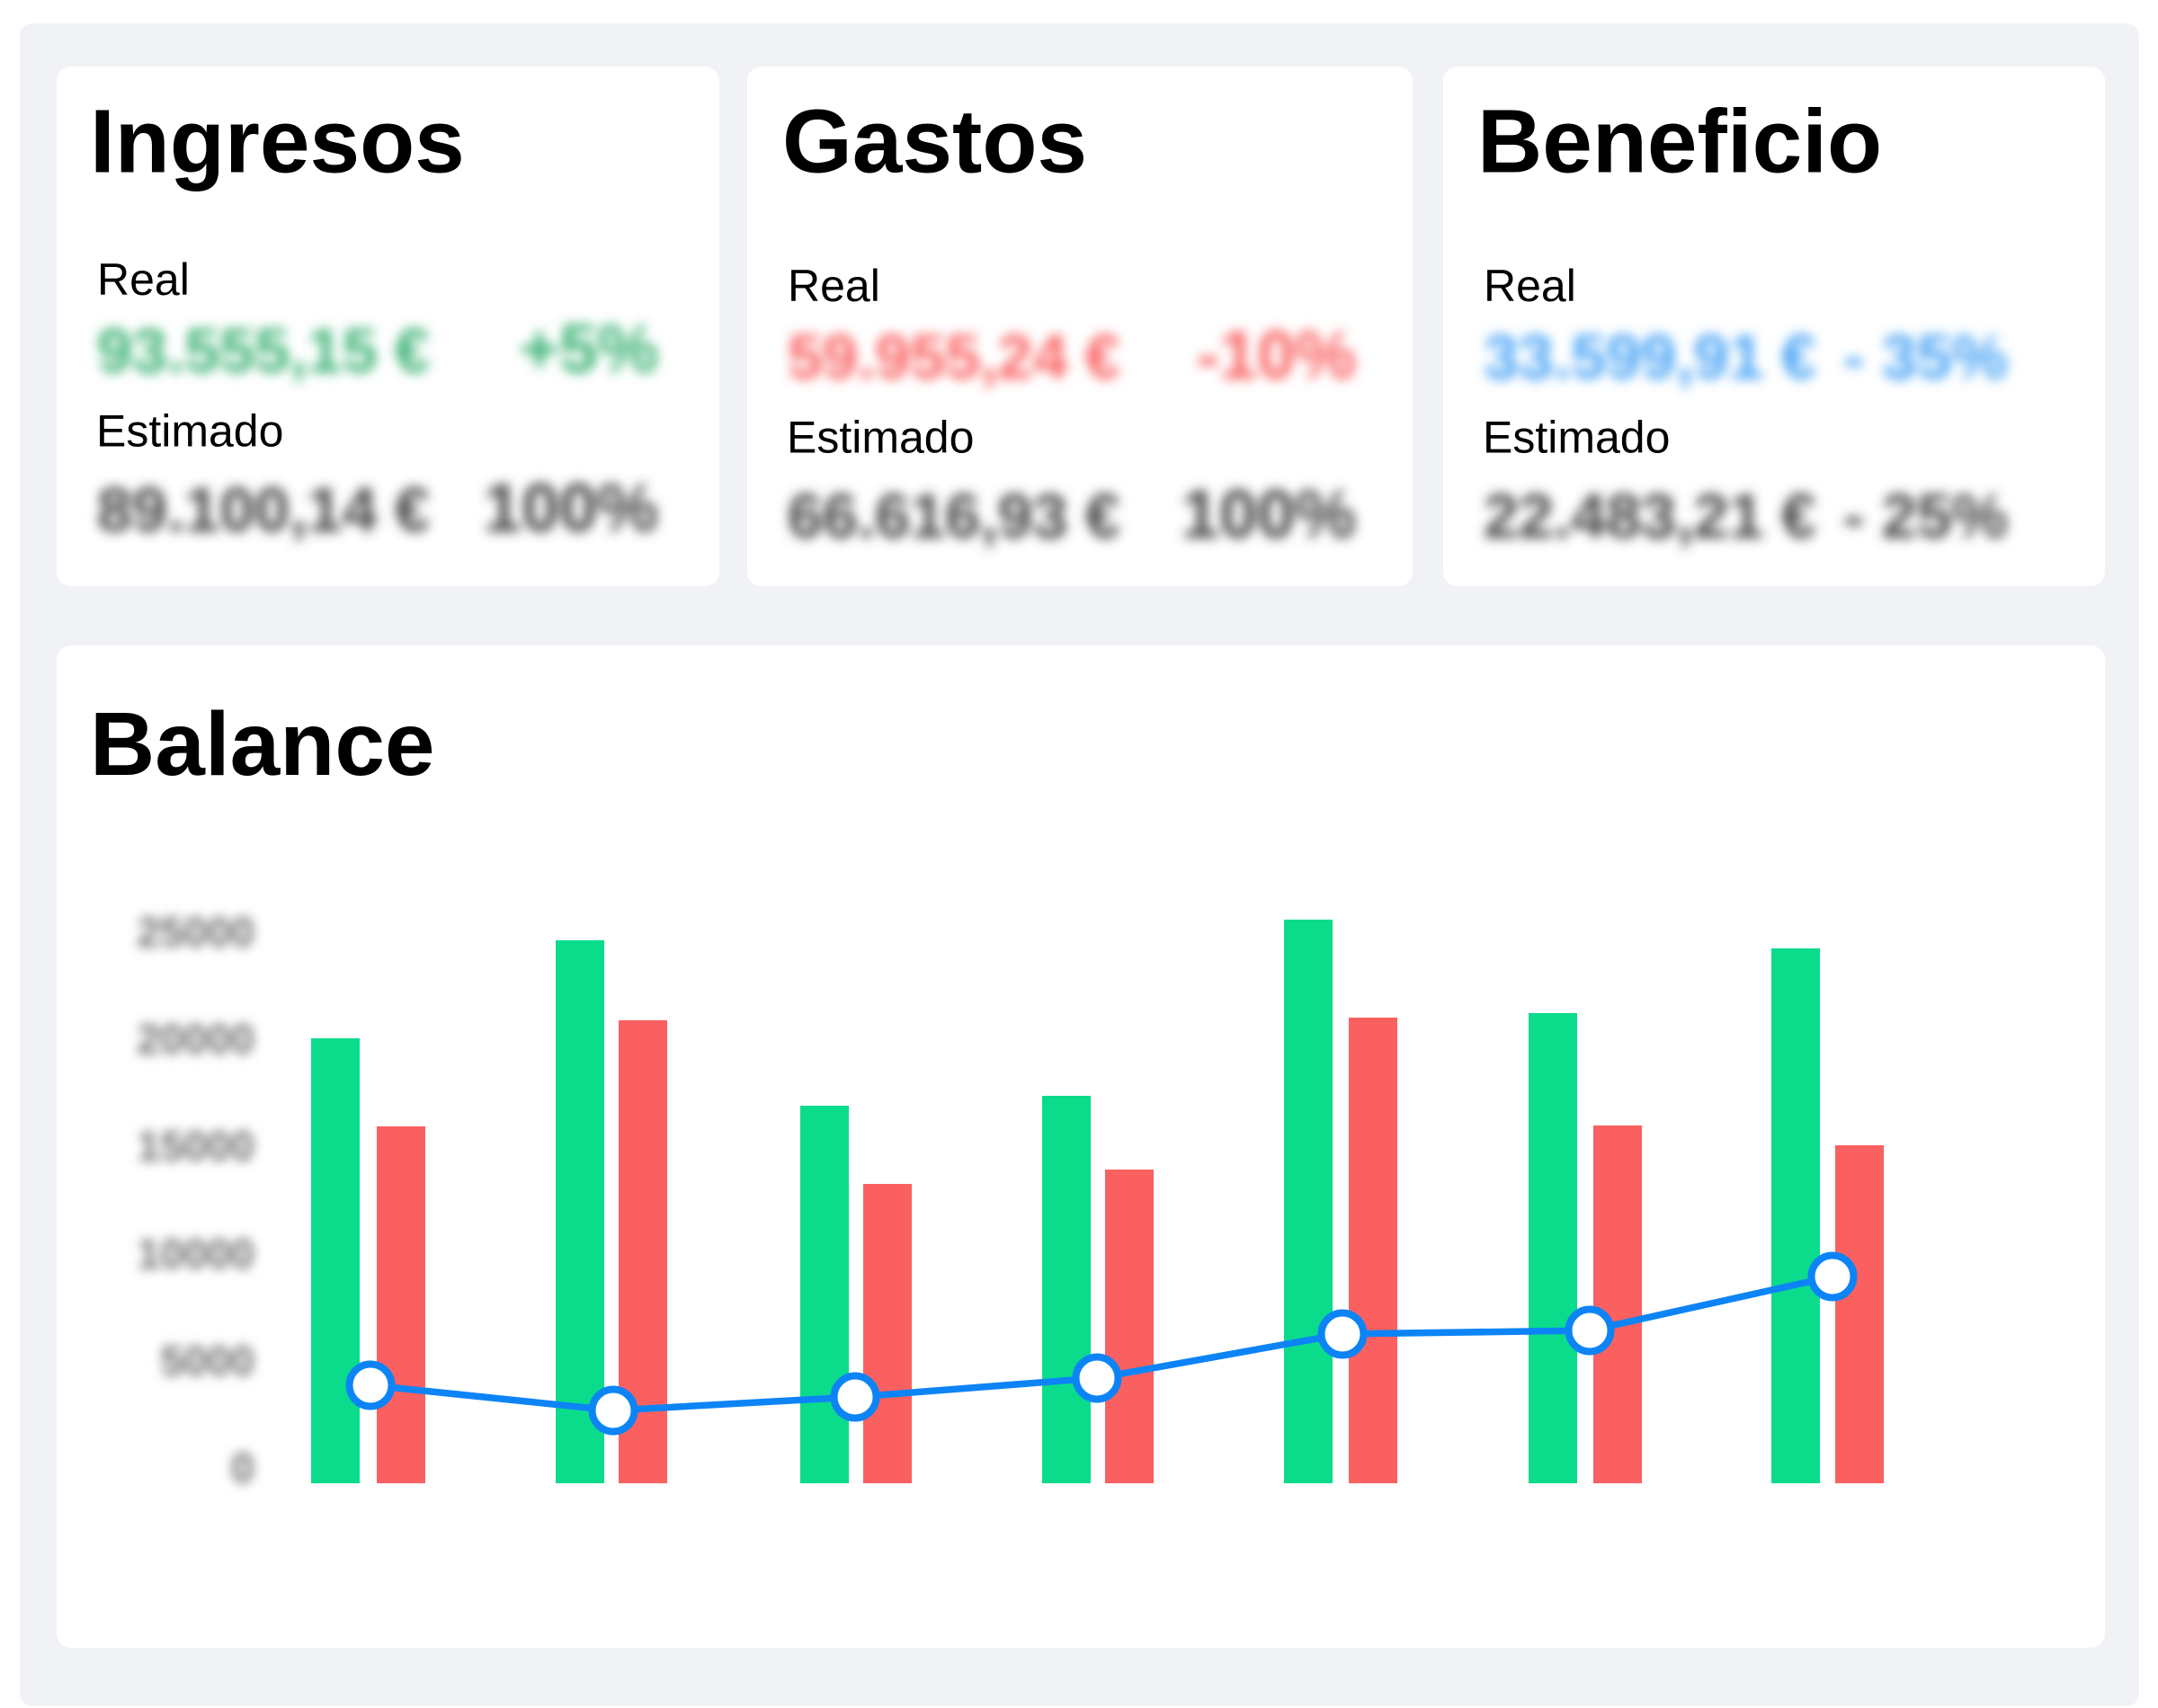 The width and height of the screenshot is (2158, 1708). Describe the element at coordinates (954, 516) in the screenshot. I see `svg-text: 66.616,93 €` at that location.